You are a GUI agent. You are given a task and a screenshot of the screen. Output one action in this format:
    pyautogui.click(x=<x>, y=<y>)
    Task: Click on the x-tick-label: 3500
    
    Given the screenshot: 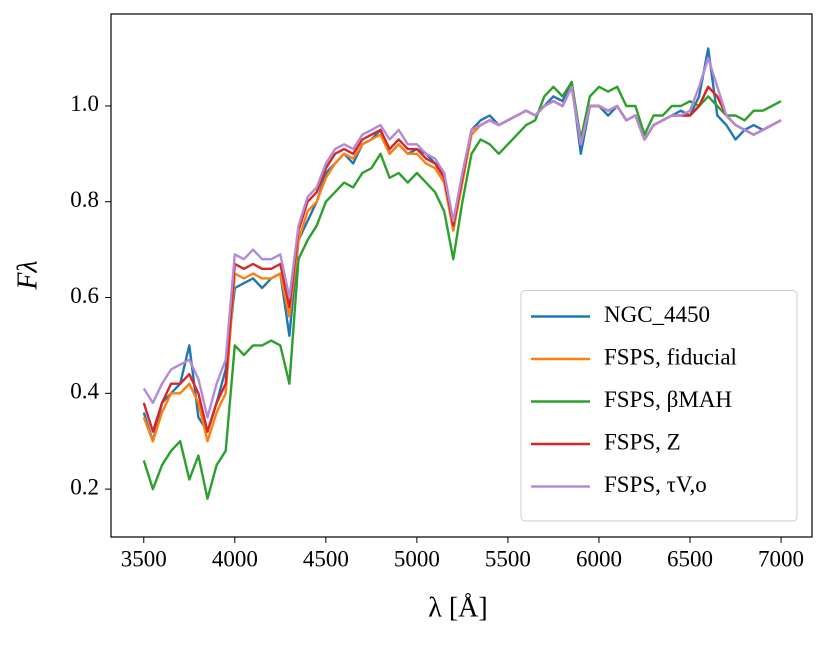 What is the action you would take?
    pyautogui.click(x=144, y=558)
    